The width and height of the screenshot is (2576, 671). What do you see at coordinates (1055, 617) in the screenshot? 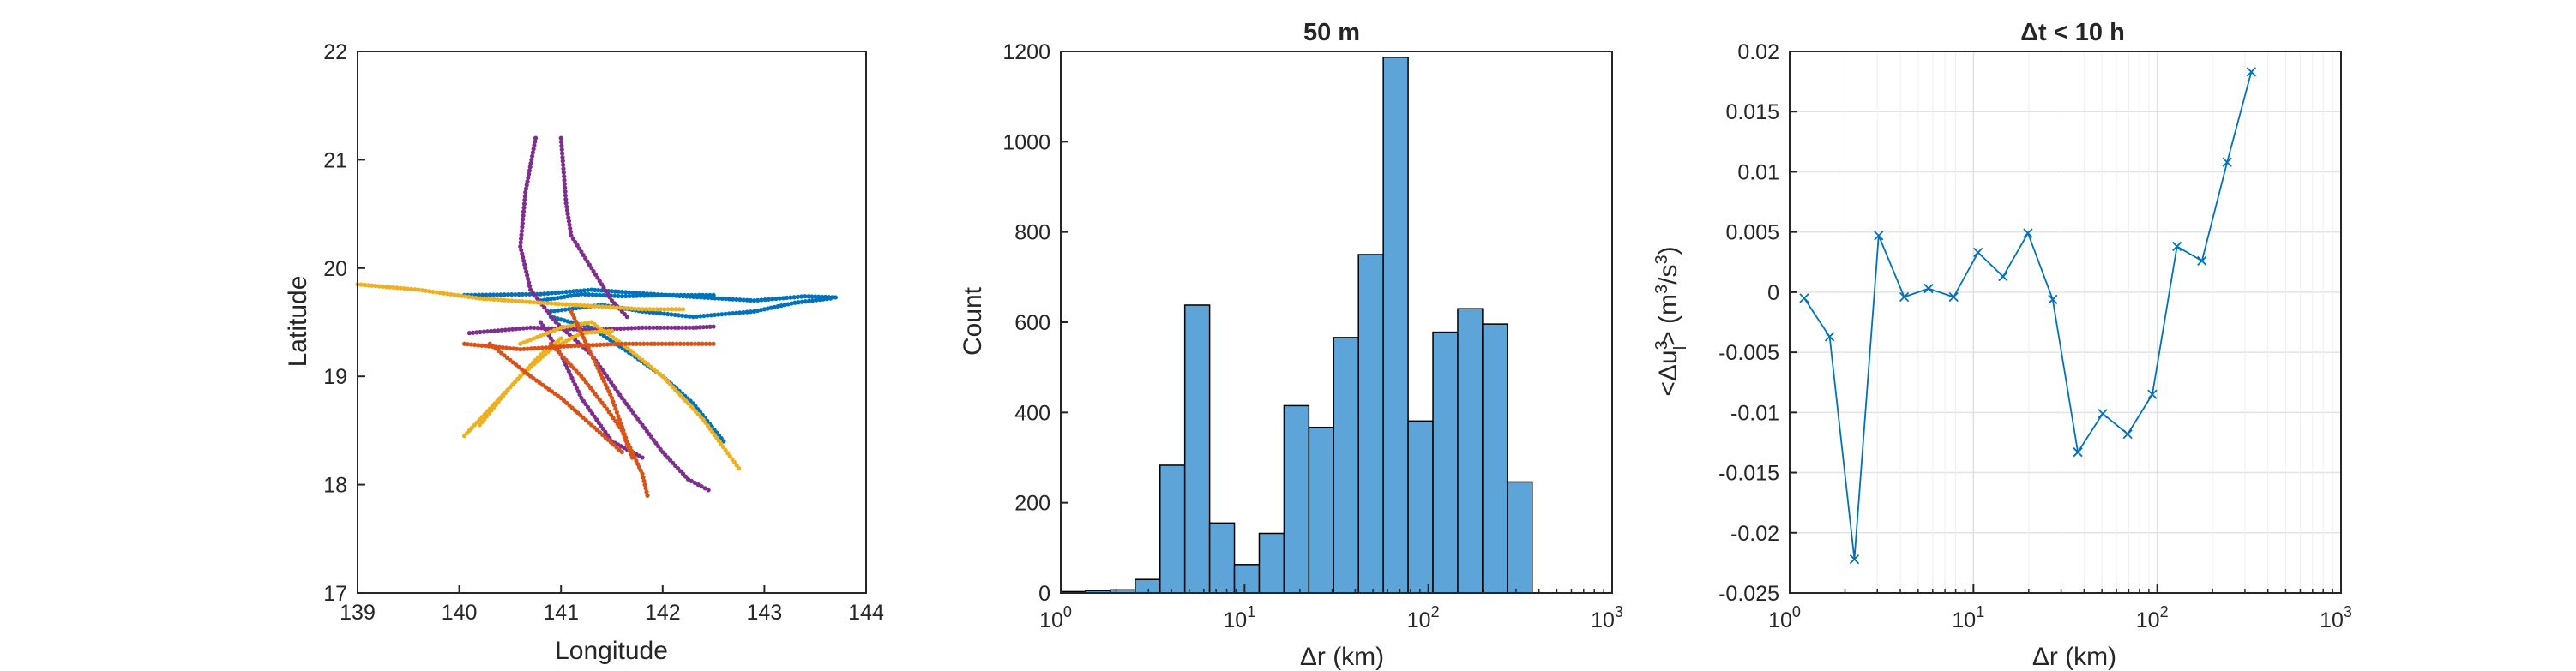
I see `x-tick-label: 100` at bounding box center [1055, 617].